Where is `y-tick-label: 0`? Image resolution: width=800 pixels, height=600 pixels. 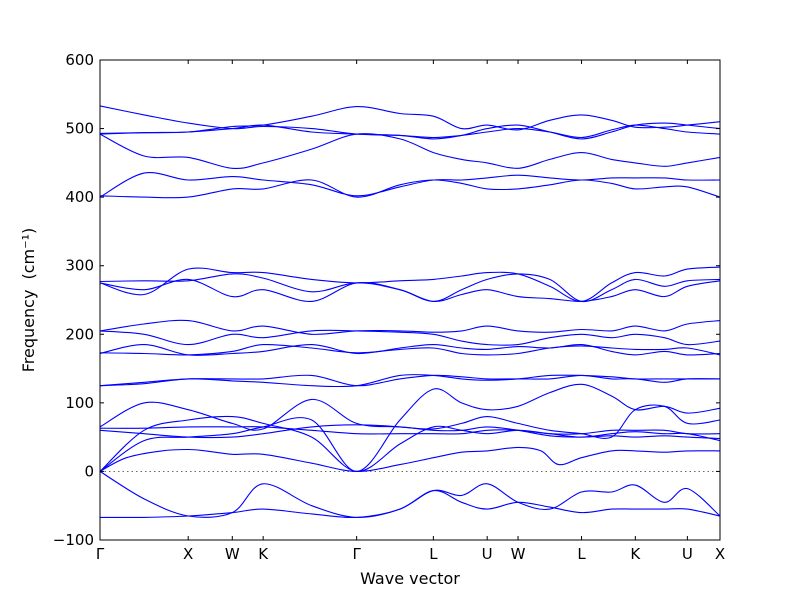 y-tick-label: 0 is located at coordinates (89, 471).